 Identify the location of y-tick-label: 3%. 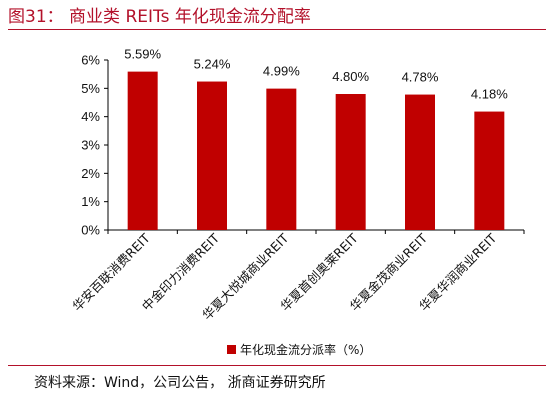
(90, 145).